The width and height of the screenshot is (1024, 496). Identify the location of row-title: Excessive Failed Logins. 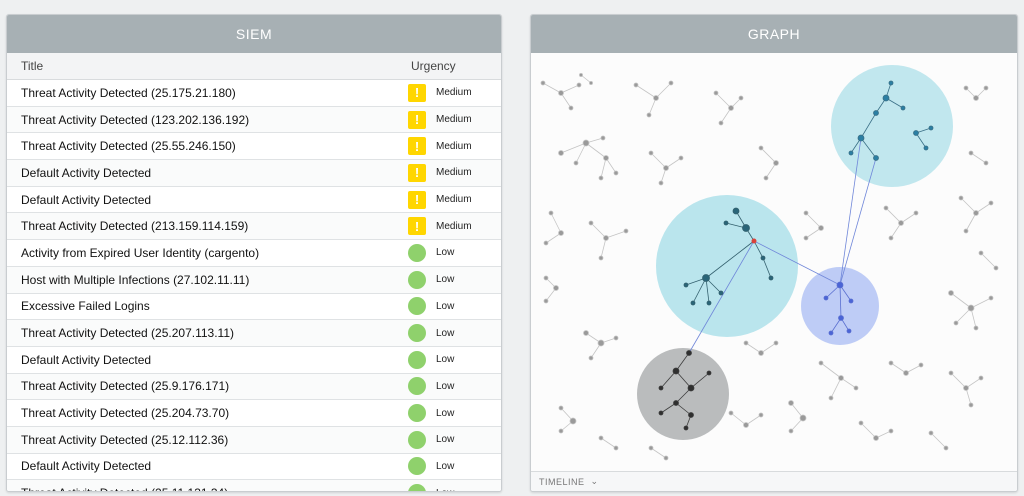
(85, 306).